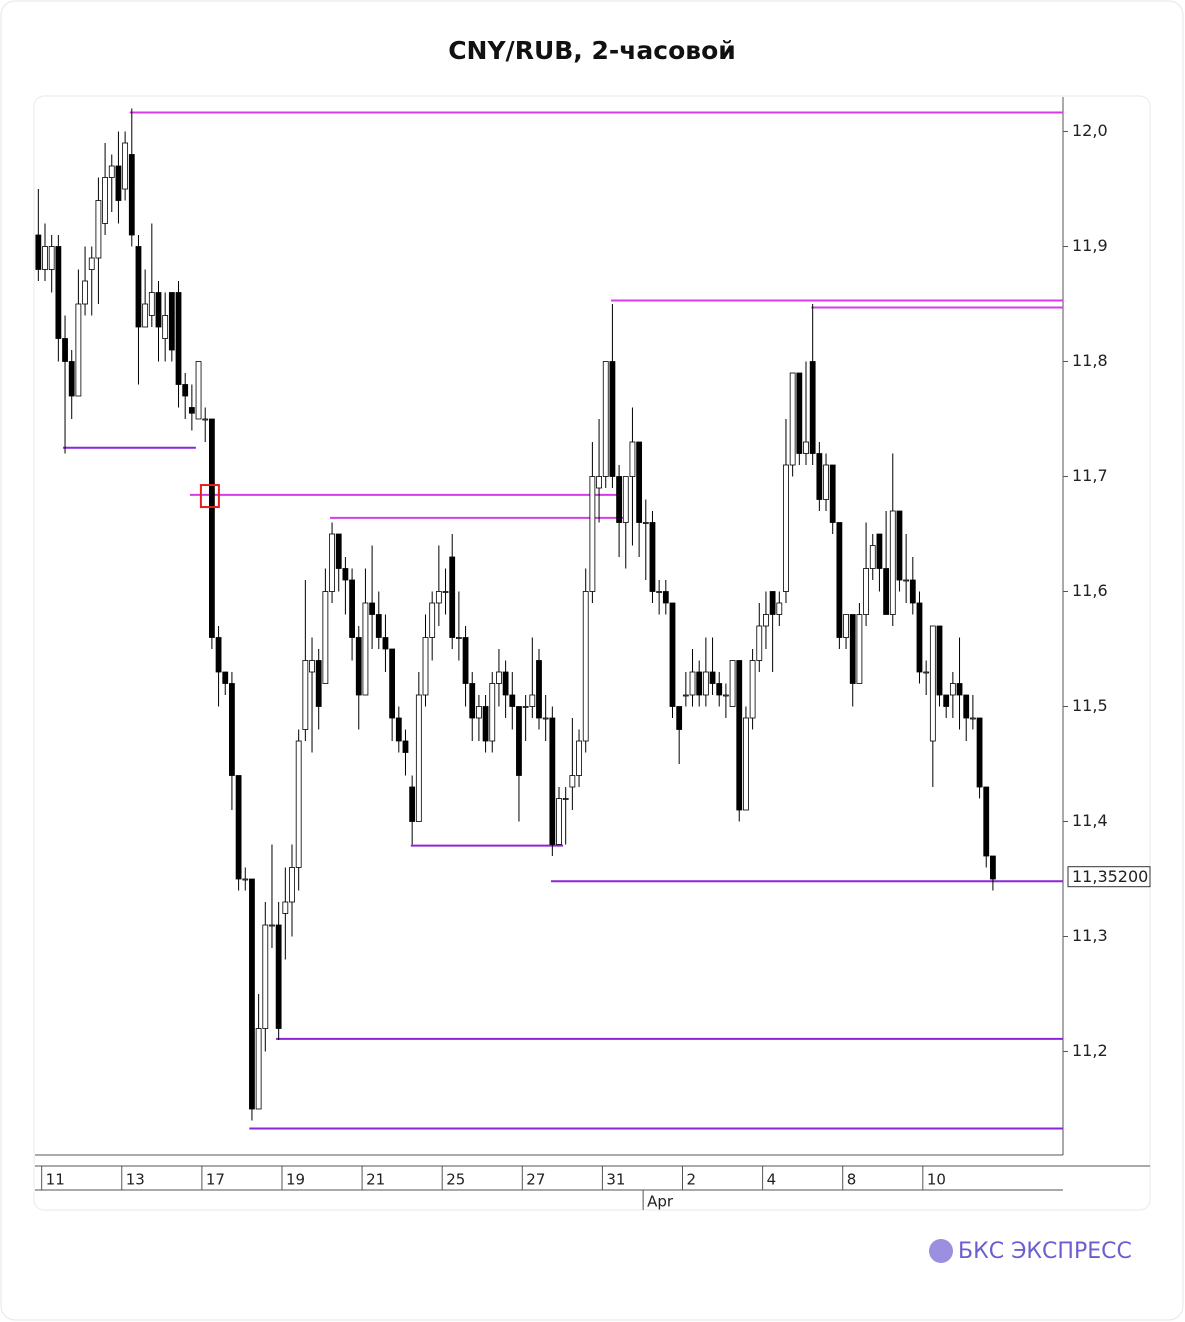 This screenshot has width=1185, height=1322. Describe the element at coordinates (1090, 475) in the screenshot. I see `y-tick-label: 11,7` at that location.